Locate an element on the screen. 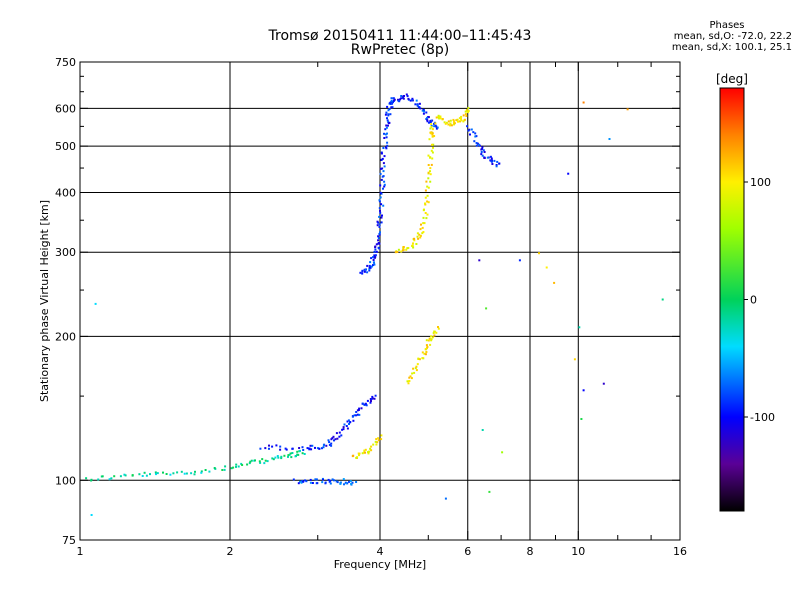 This screenshot has height=600, width=800. colorbar-tick-label: 0 is located at coordinates (753, 300).